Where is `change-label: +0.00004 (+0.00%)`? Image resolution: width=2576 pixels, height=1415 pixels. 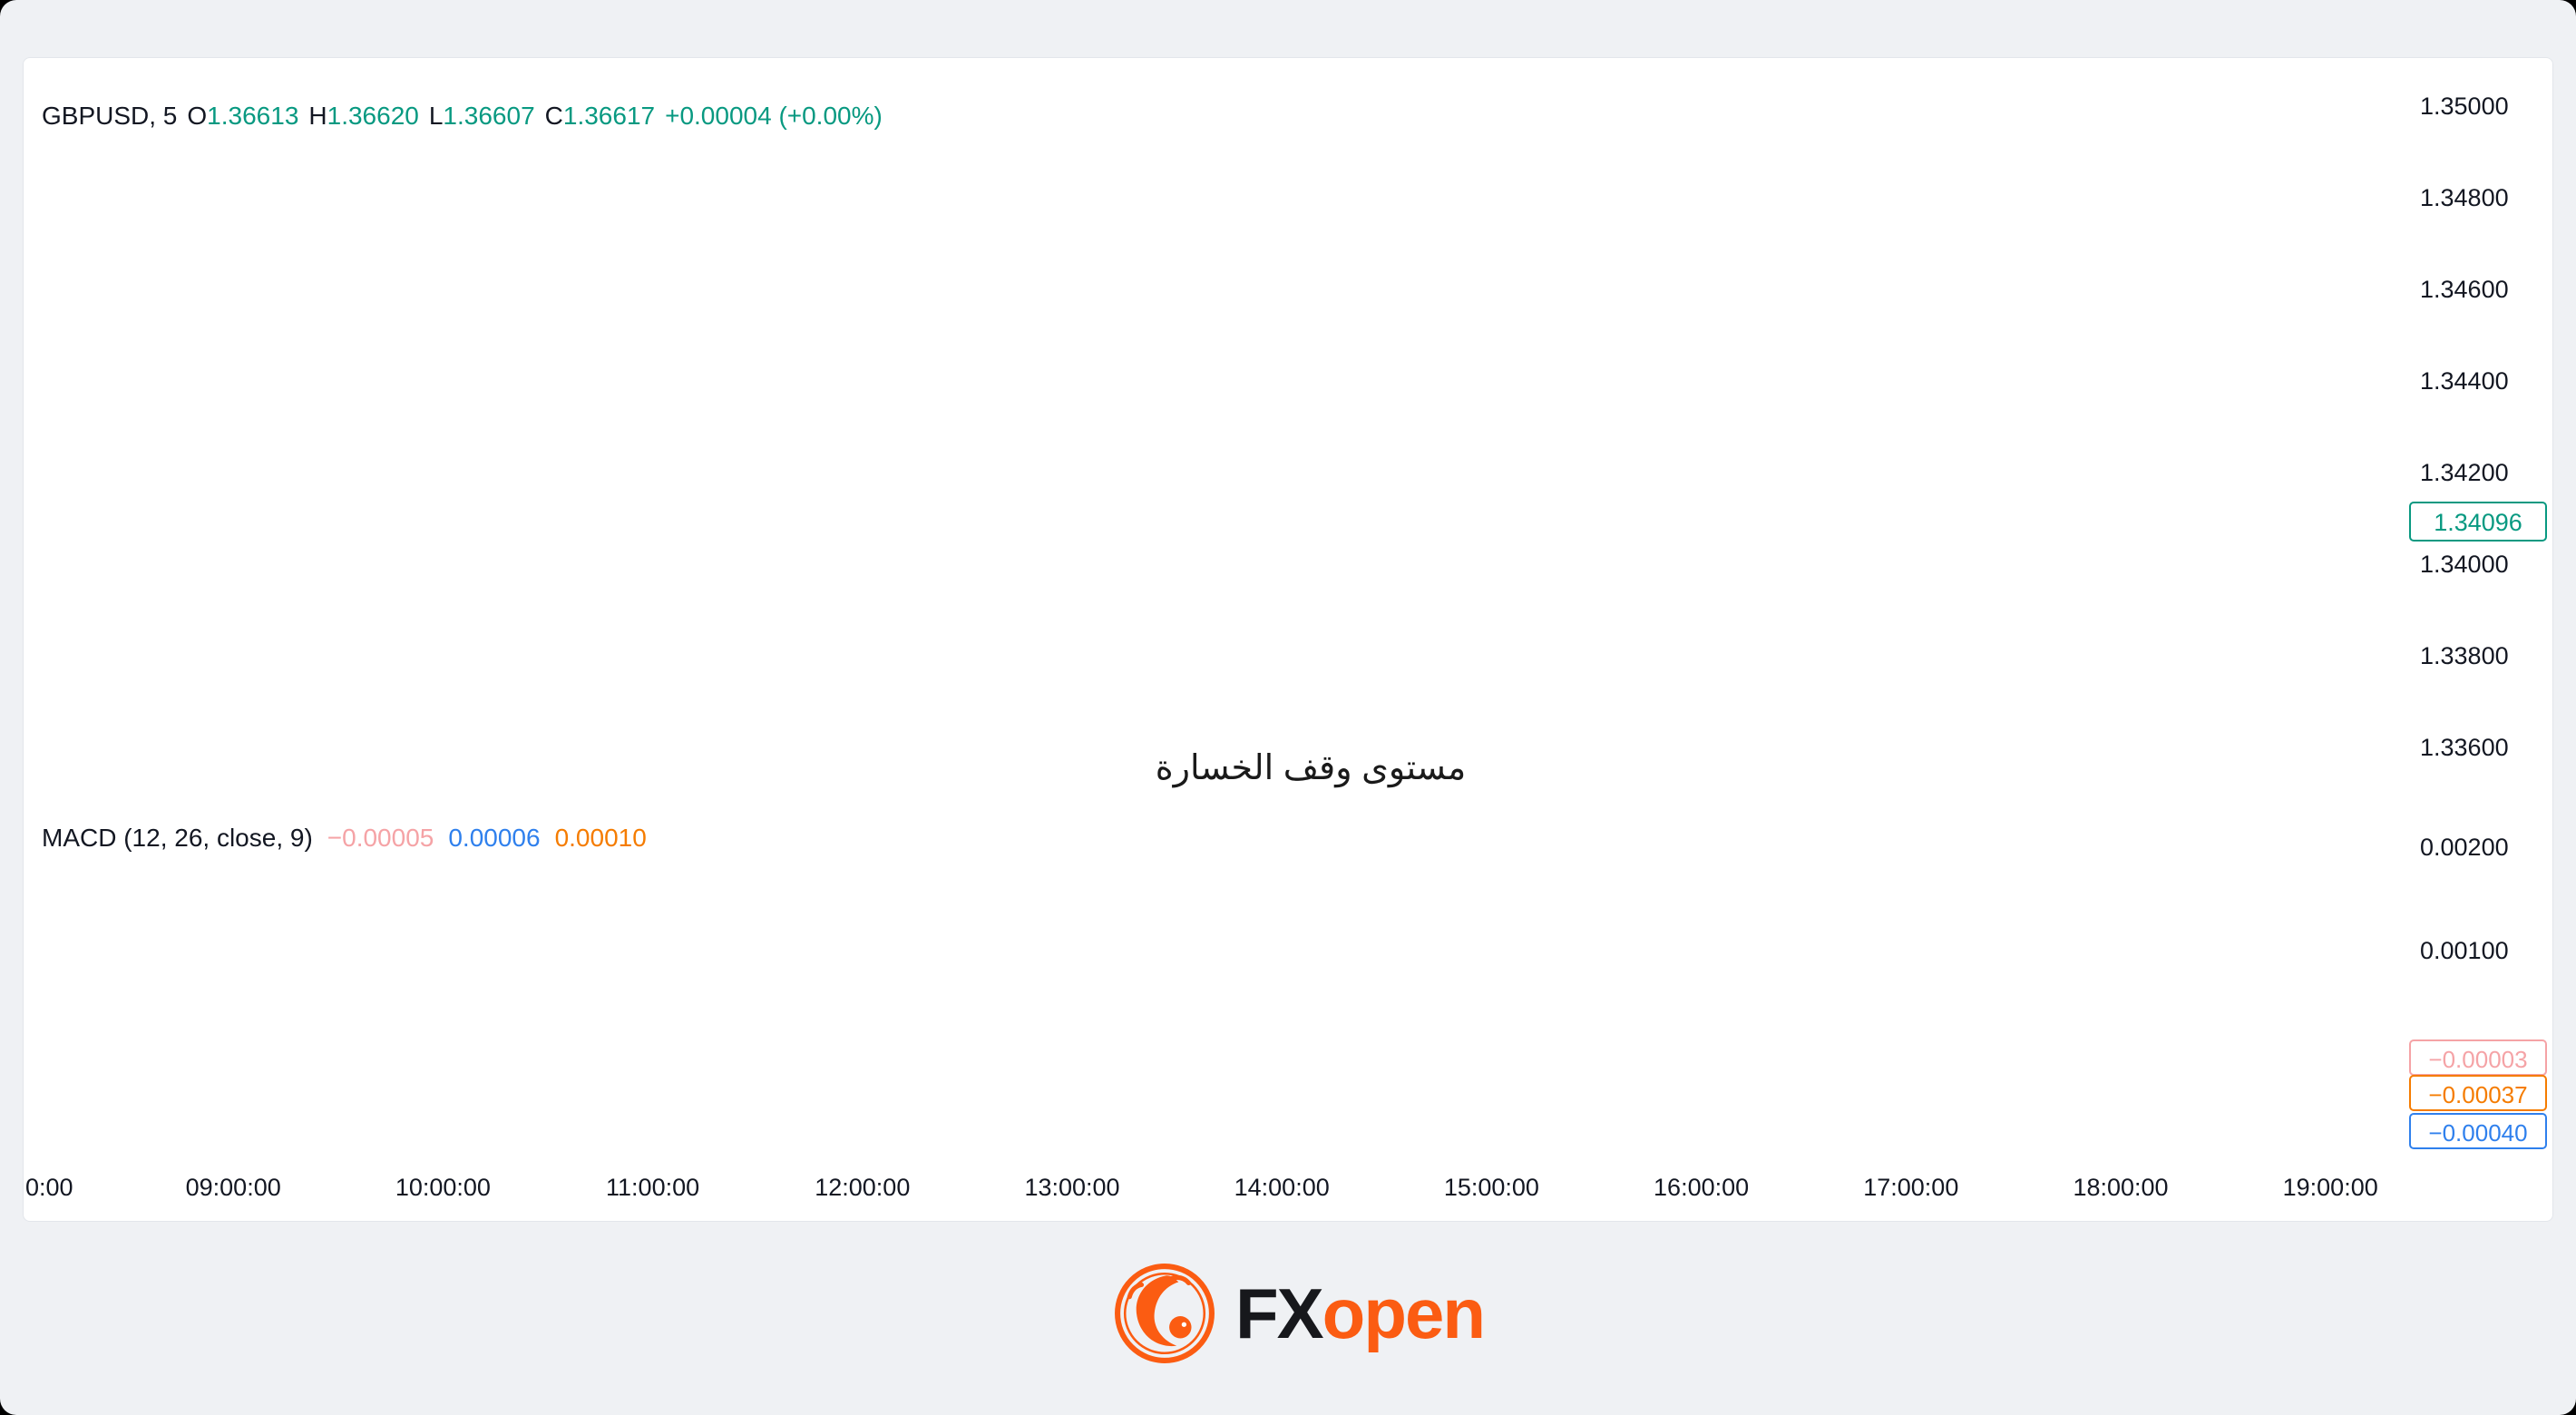 change-label: +0.00004 (+0.00%) is located at coordinates (774, 116).